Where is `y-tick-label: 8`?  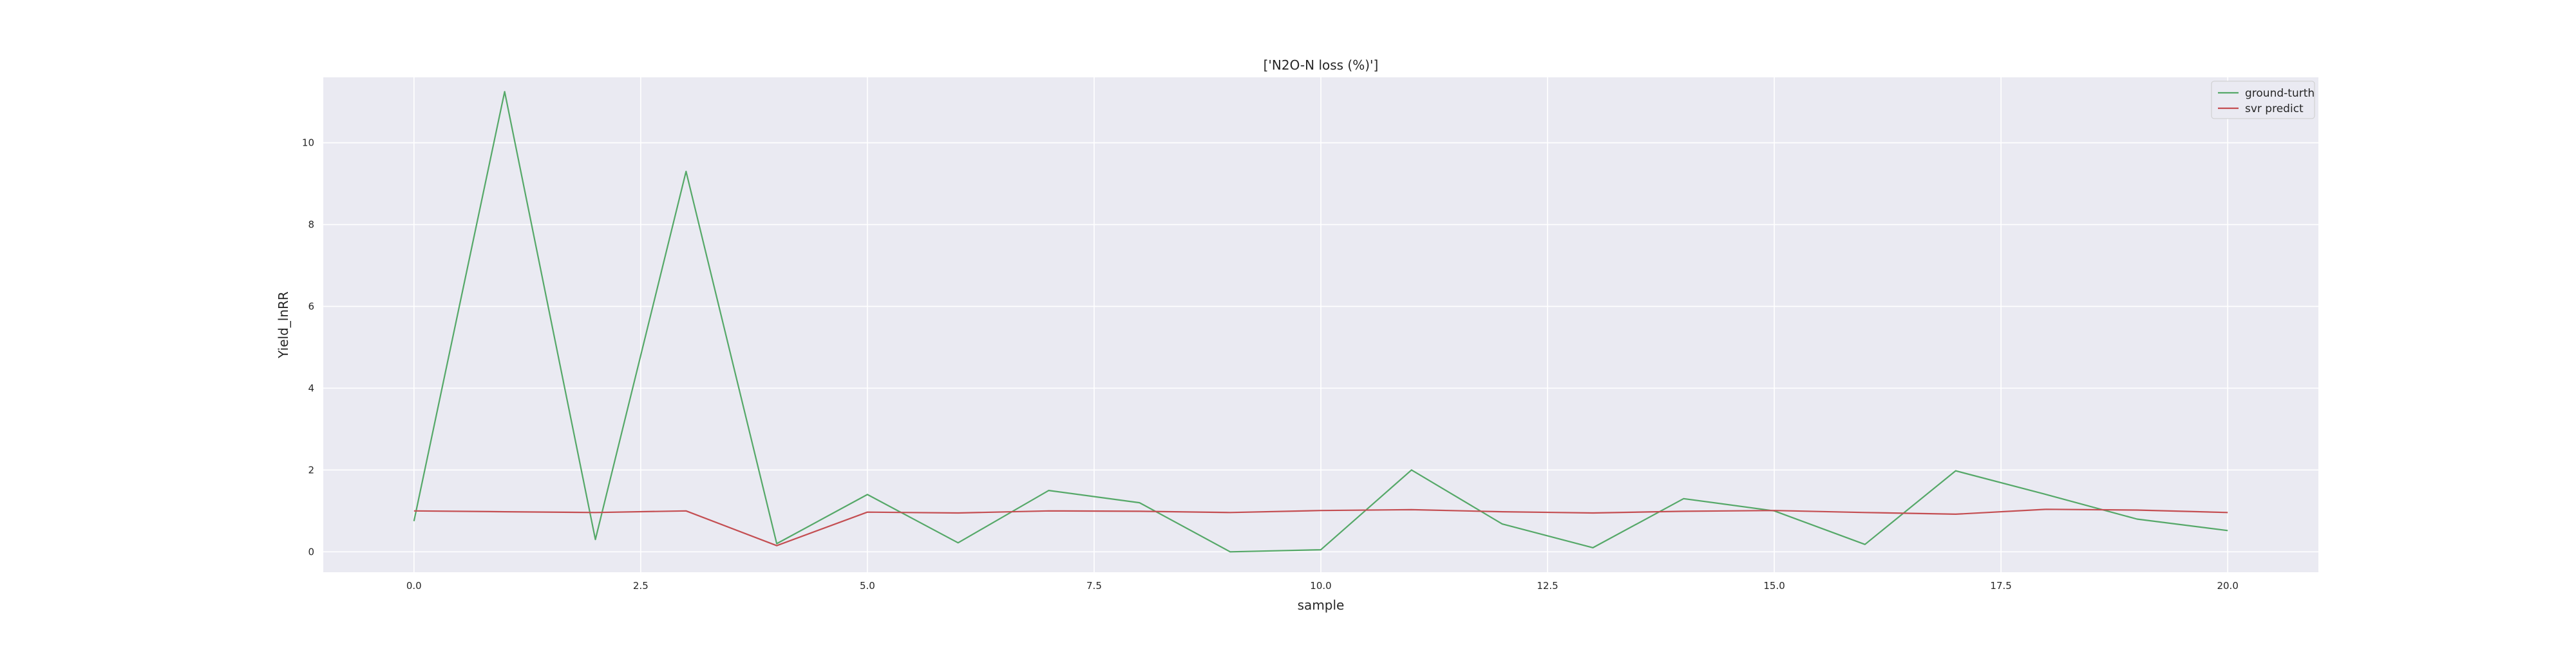
y-tick-label: 8 is located at coordinates (311, 224).